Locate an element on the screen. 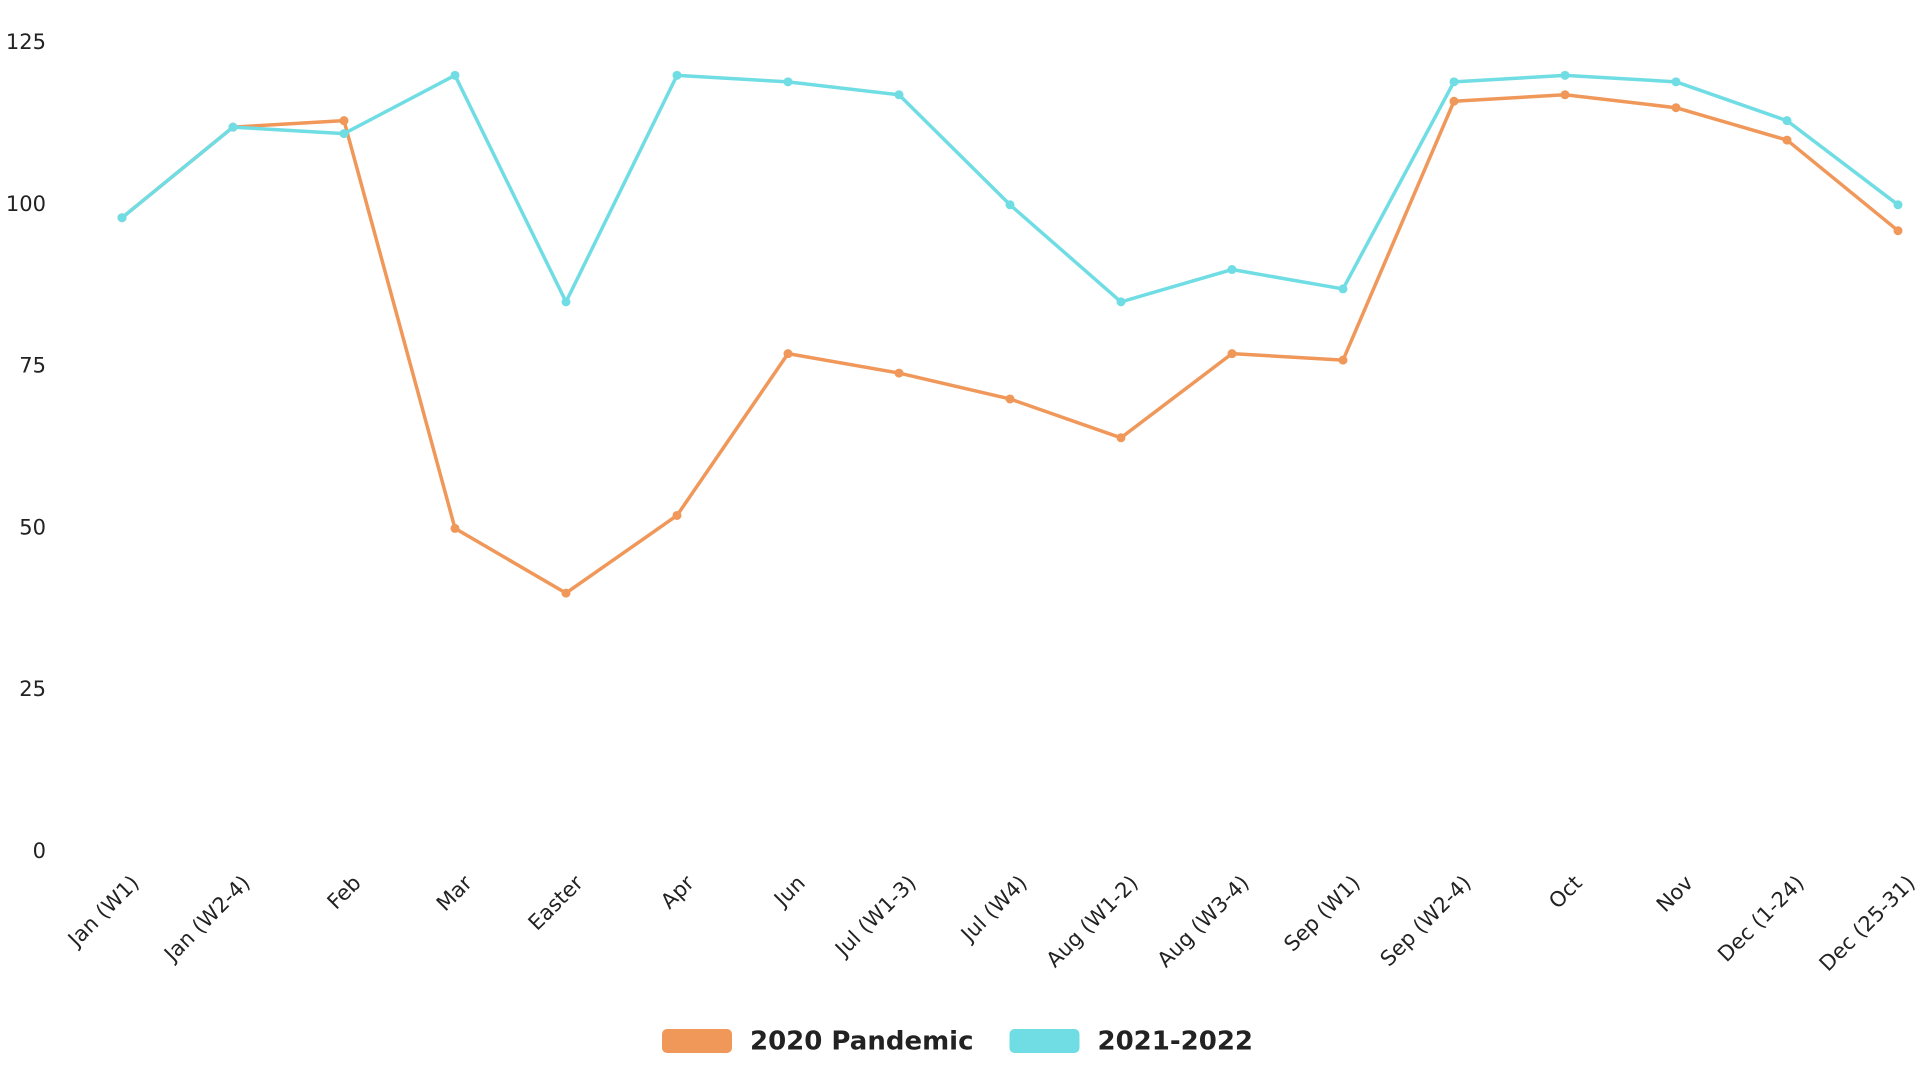 The width and height of the screenshot is (1920, 1080). y-tick-label: 100 is located at coordinates (26, 204).